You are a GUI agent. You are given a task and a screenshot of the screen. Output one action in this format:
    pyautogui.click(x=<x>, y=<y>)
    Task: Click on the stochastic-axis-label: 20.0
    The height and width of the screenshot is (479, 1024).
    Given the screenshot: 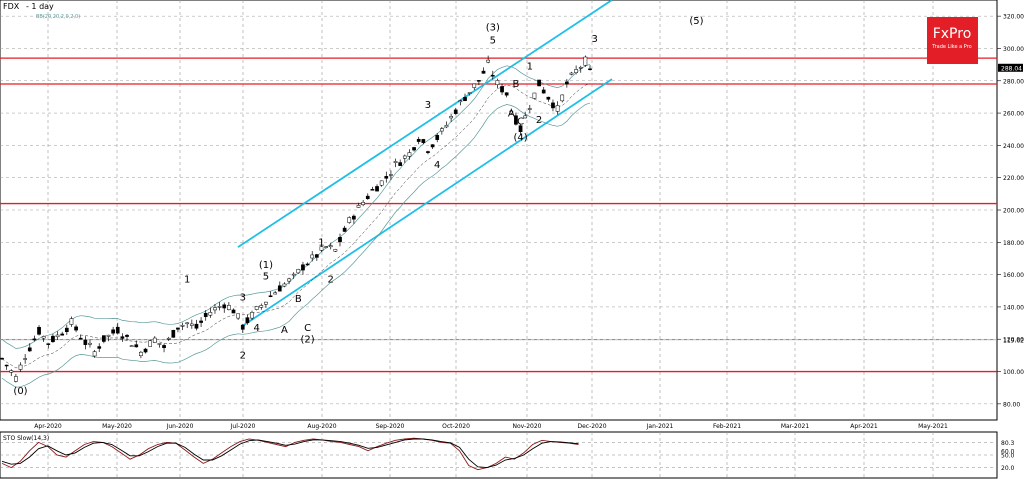 What is the action you would take?
    pyautogui.click(x=1008, y=468)
    